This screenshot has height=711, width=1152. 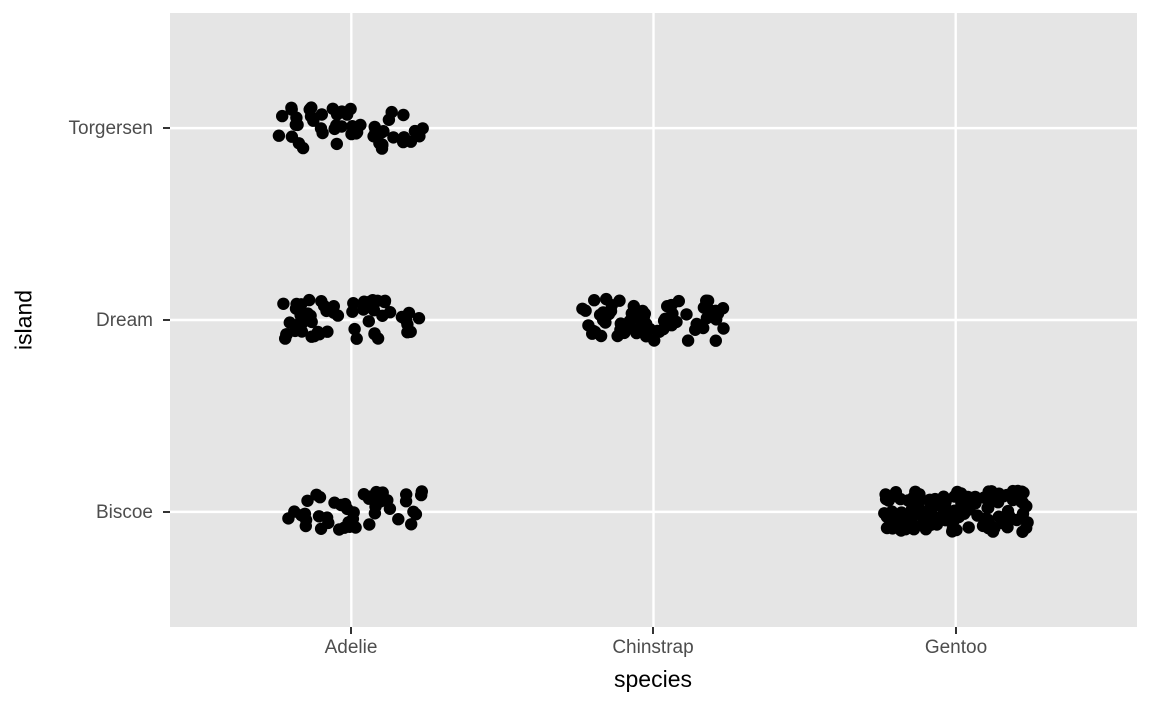 I want to click on x-tick-mark-chinstrap, so click(x=653, y=630).